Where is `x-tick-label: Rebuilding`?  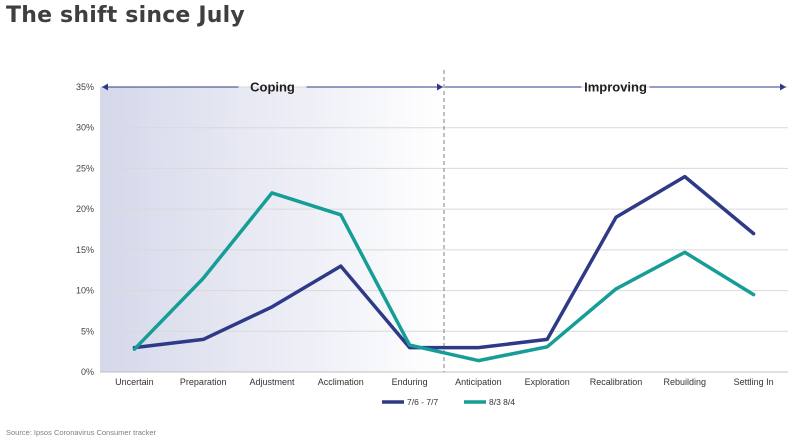
x-tick-label: Rebuilding is located at coordinates (685, 382).